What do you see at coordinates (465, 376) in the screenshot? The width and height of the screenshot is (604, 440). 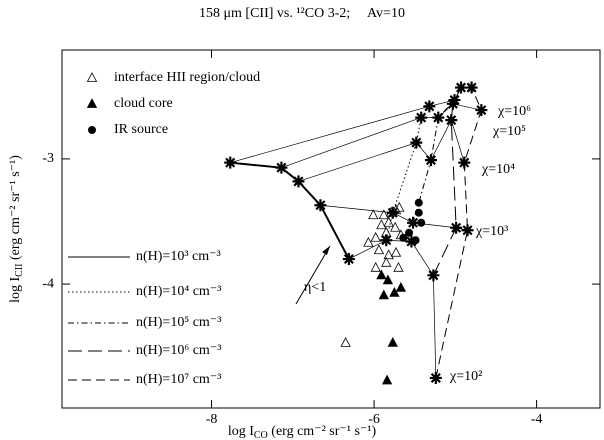 I see `chi-label: χ=10²` at bounding box center [465, 376].